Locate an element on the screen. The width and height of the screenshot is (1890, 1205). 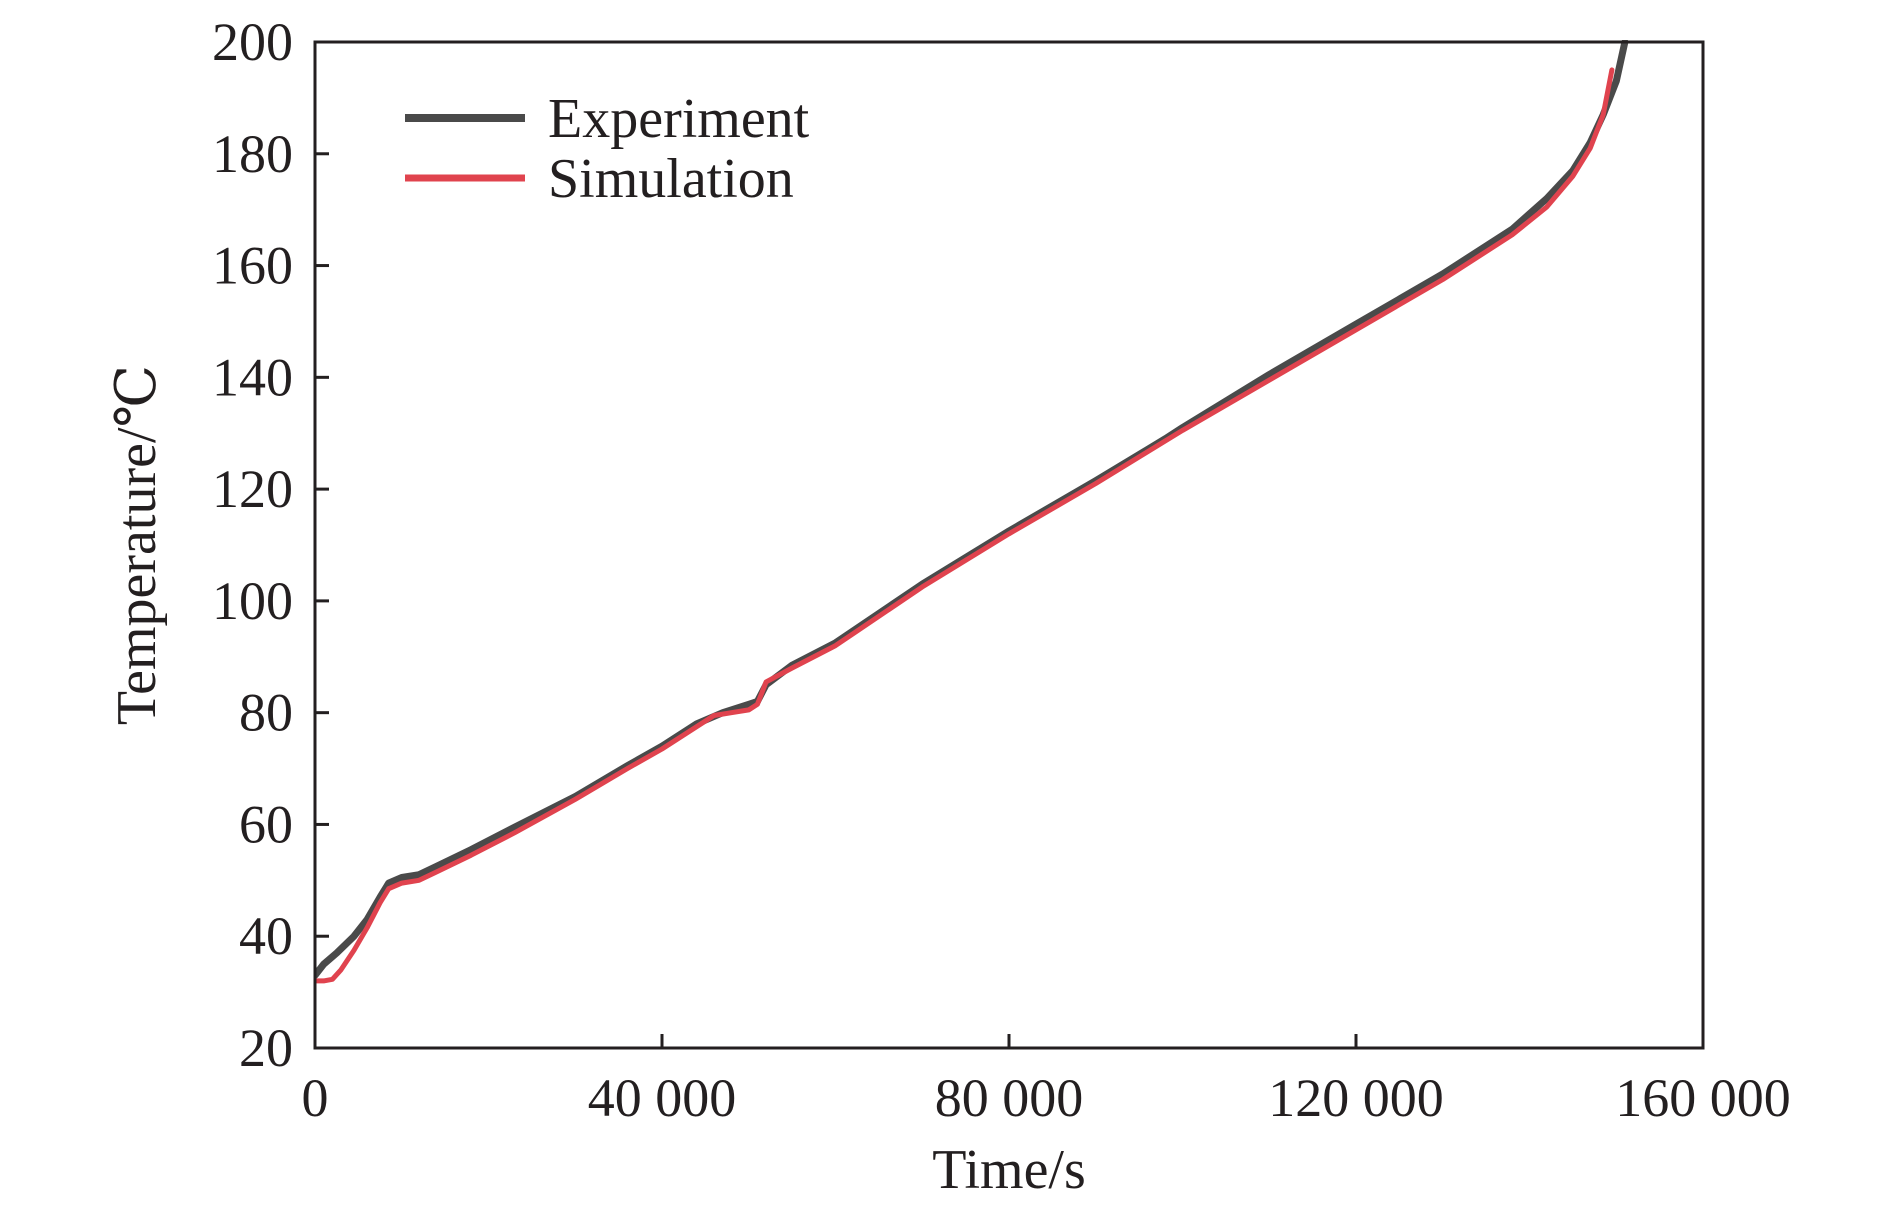
legend-label-experiment: Experiment is located at coordinates (679, 119).